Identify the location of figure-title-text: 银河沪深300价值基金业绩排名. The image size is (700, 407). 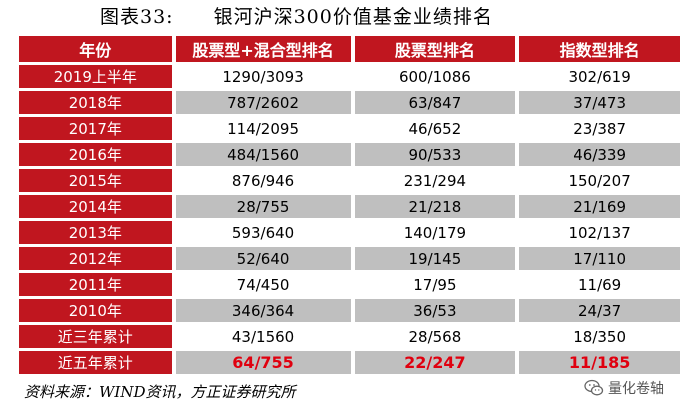
(353, 17).